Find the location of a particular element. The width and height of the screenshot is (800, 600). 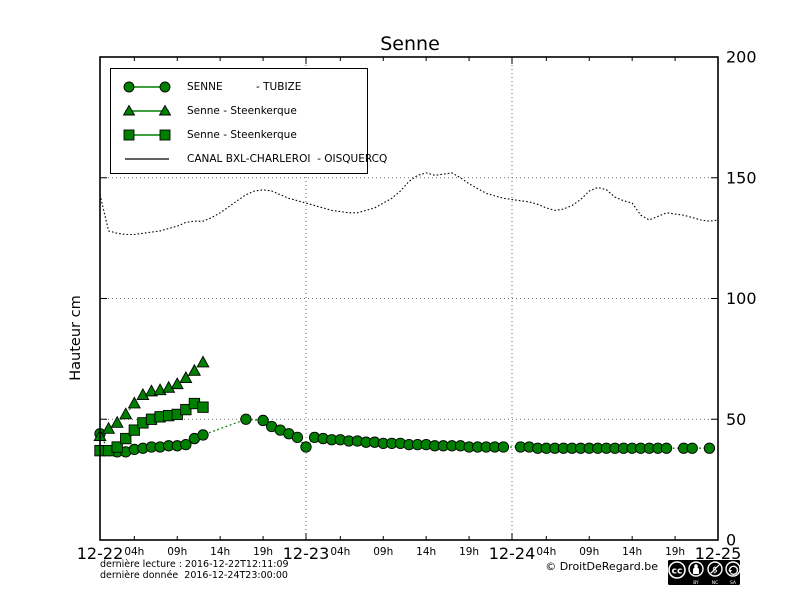

y-tick-label: 200 is located at coordinates (741, 57).